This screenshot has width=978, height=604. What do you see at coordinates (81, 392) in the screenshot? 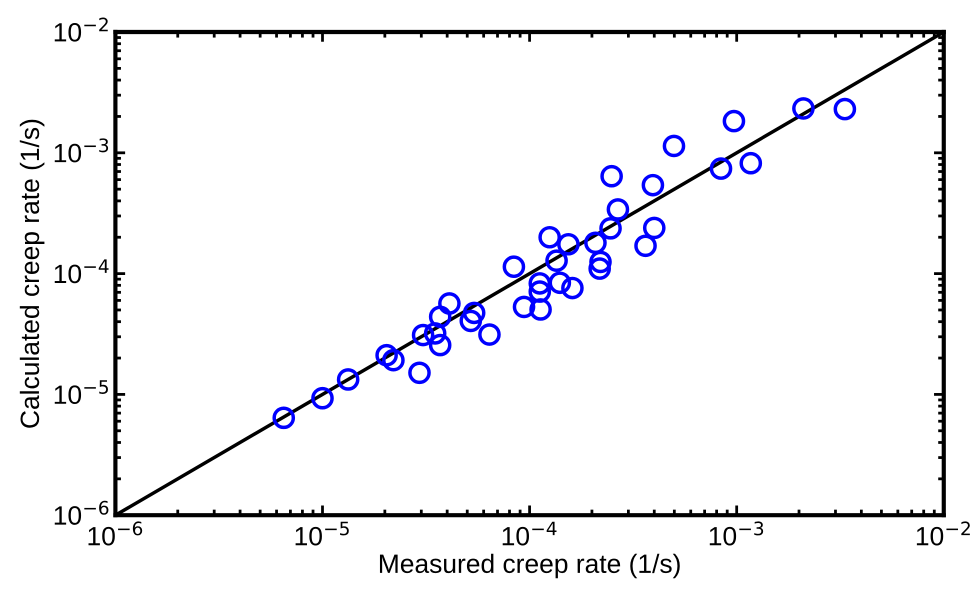
I see `y-tick-label: 10$^{−5}$` at bounding box center [81, 392].